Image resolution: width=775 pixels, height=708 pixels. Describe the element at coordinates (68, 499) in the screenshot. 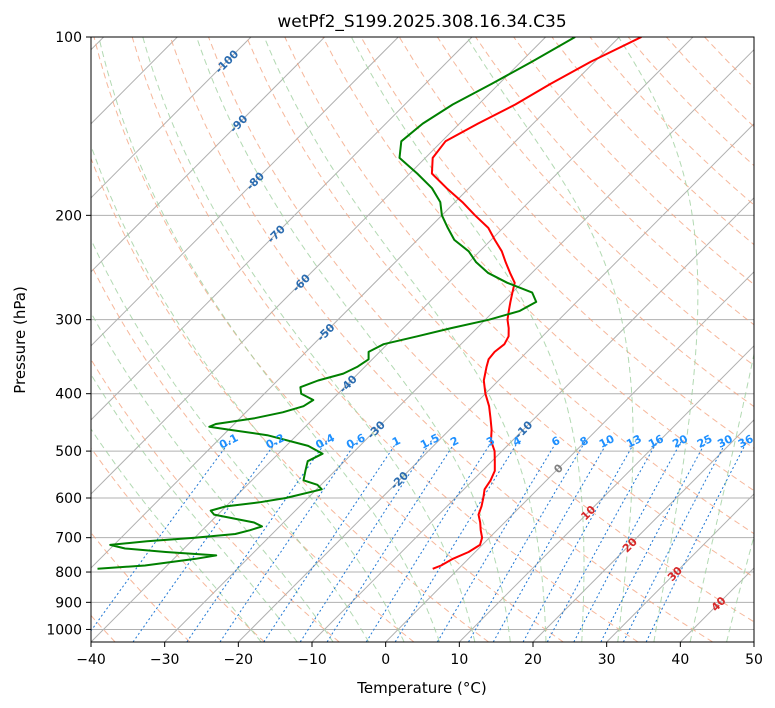

I see `y-tick-label: 600` at that location.